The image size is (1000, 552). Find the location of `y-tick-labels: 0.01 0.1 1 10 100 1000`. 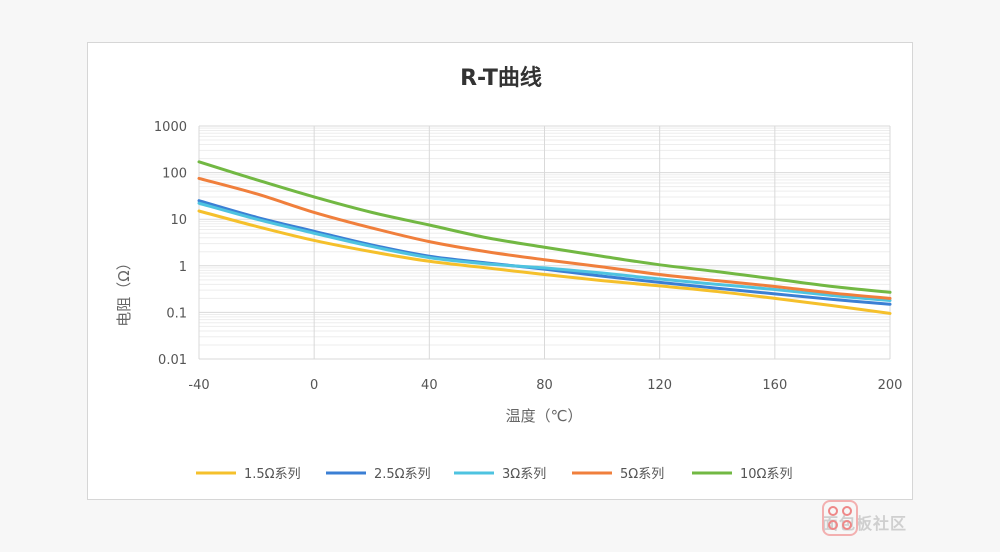

y-tick-labels: 0.01 0.1 1 10 100 1000 is located at coordinates (170, 244).